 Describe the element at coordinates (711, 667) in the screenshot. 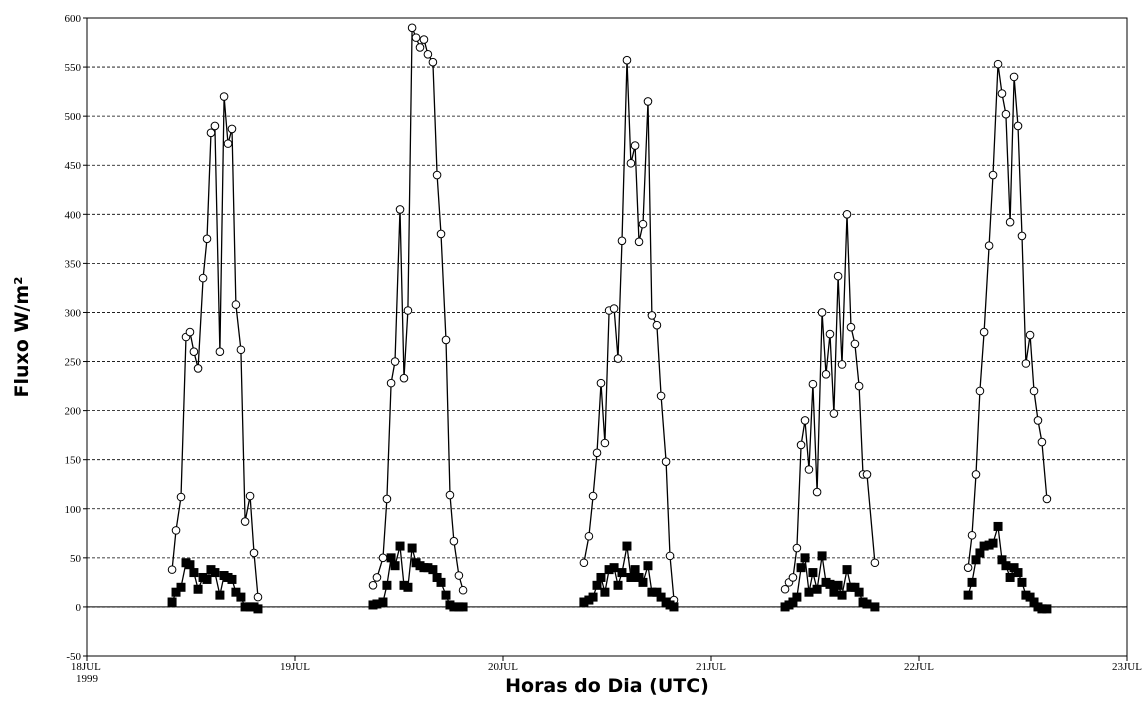

I see `x-tick-label: 21JUL` at that location.